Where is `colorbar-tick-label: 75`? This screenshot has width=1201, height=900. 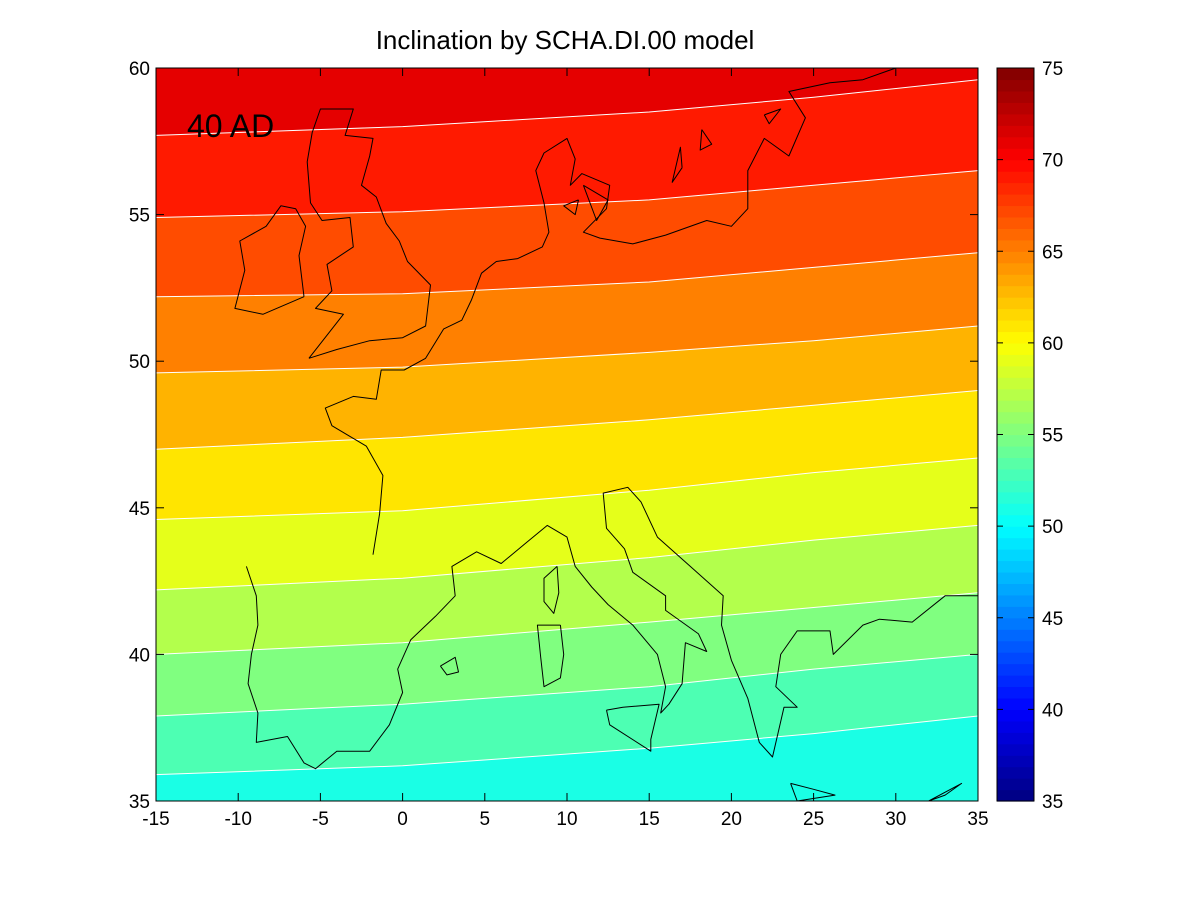
colorbar-tick-label: 75 is located at coordinates (1052, 69).